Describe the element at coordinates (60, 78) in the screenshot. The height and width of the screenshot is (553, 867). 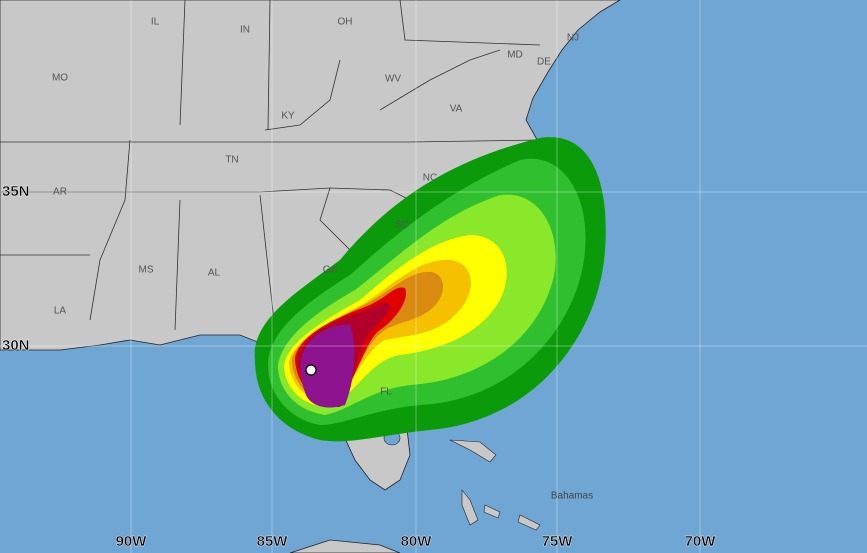
I see `state-label: MO` at that location.